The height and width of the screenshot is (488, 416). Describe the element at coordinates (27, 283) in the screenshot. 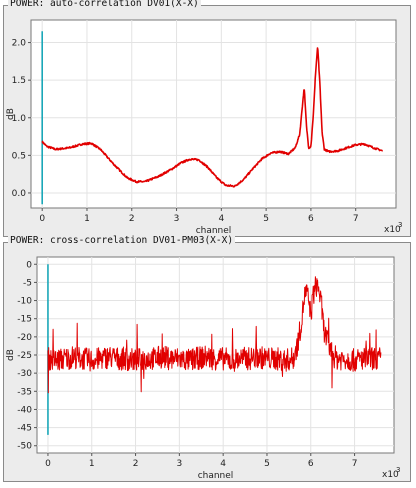

I see `y-tick-label: -5` at that location.